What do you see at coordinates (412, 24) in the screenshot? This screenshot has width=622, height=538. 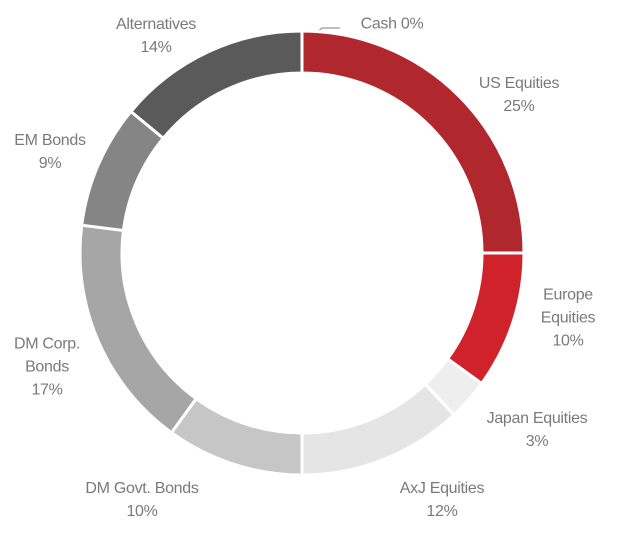 I see `value-label: 0%` at bounding box center [412, 24].